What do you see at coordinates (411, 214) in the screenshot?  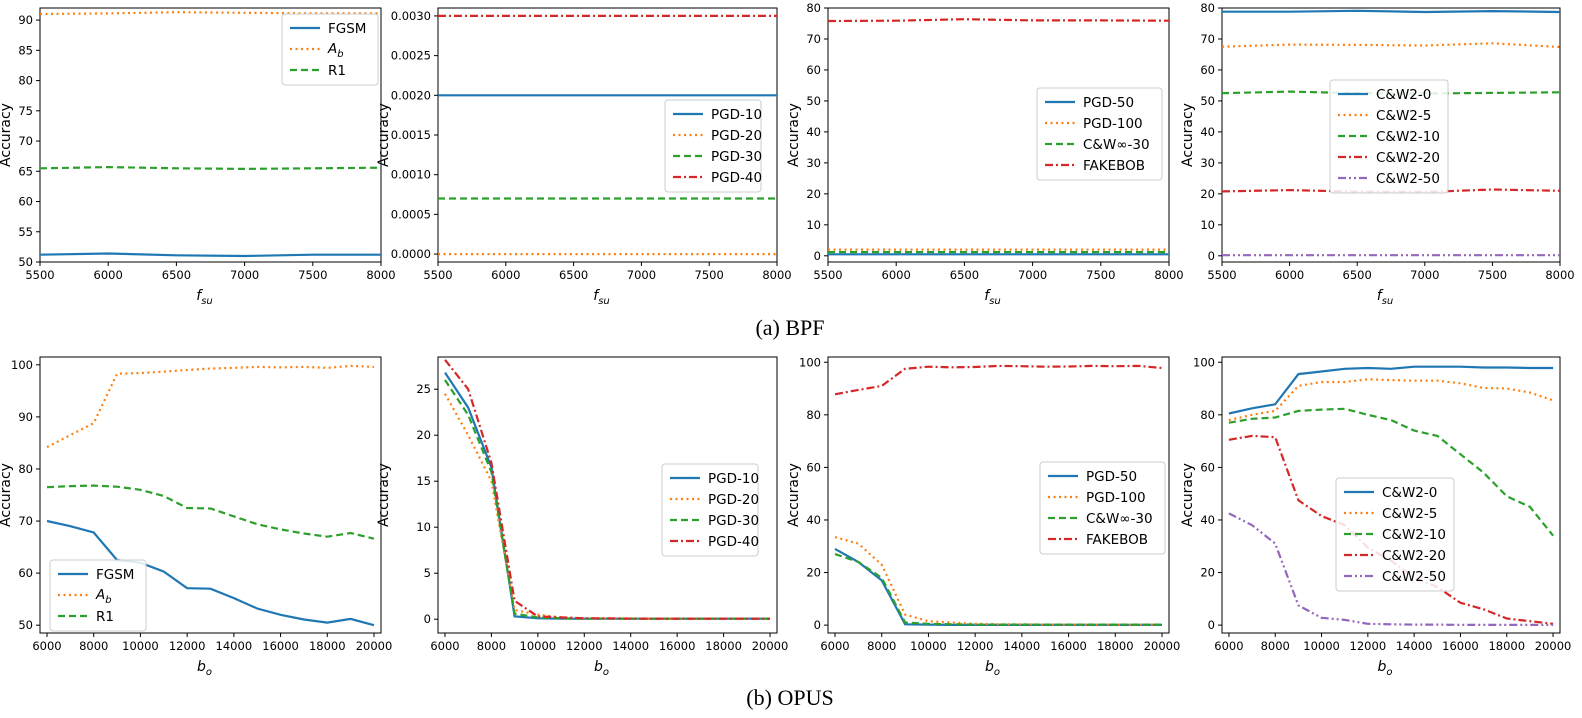 I see `y-tick-label: 0.0005` at bounding box center [411, 214].